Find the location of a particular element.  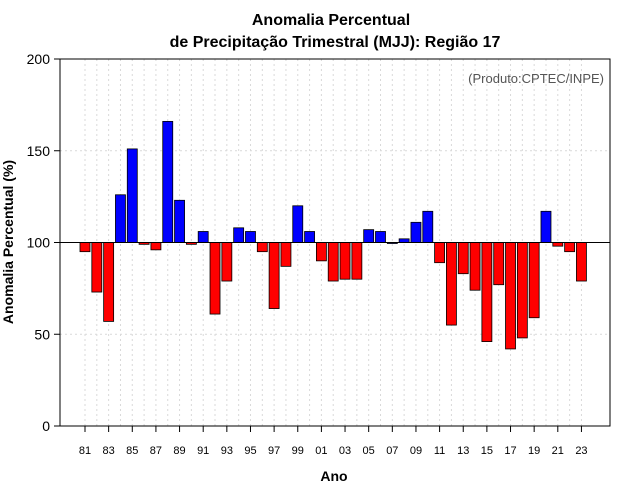

x-axis-title: Ano is located at coordinates (333, 476).